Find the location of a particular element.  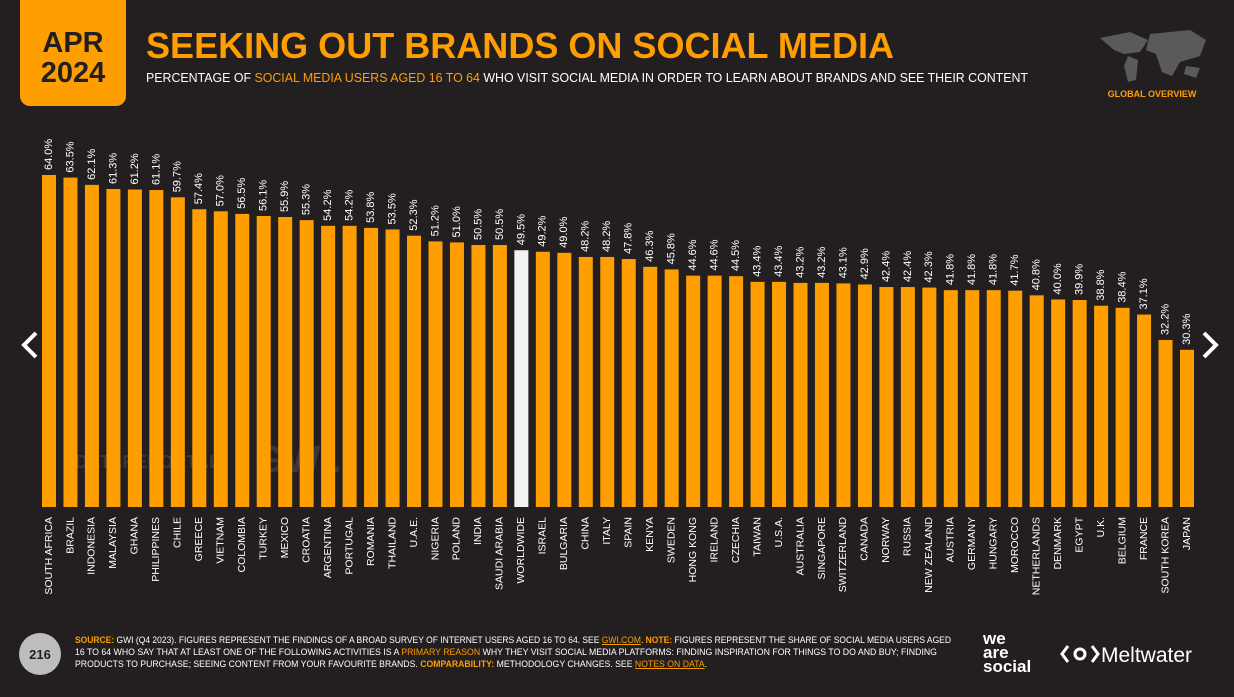

value-label: 43.4% is located at coordinates (757, 260).